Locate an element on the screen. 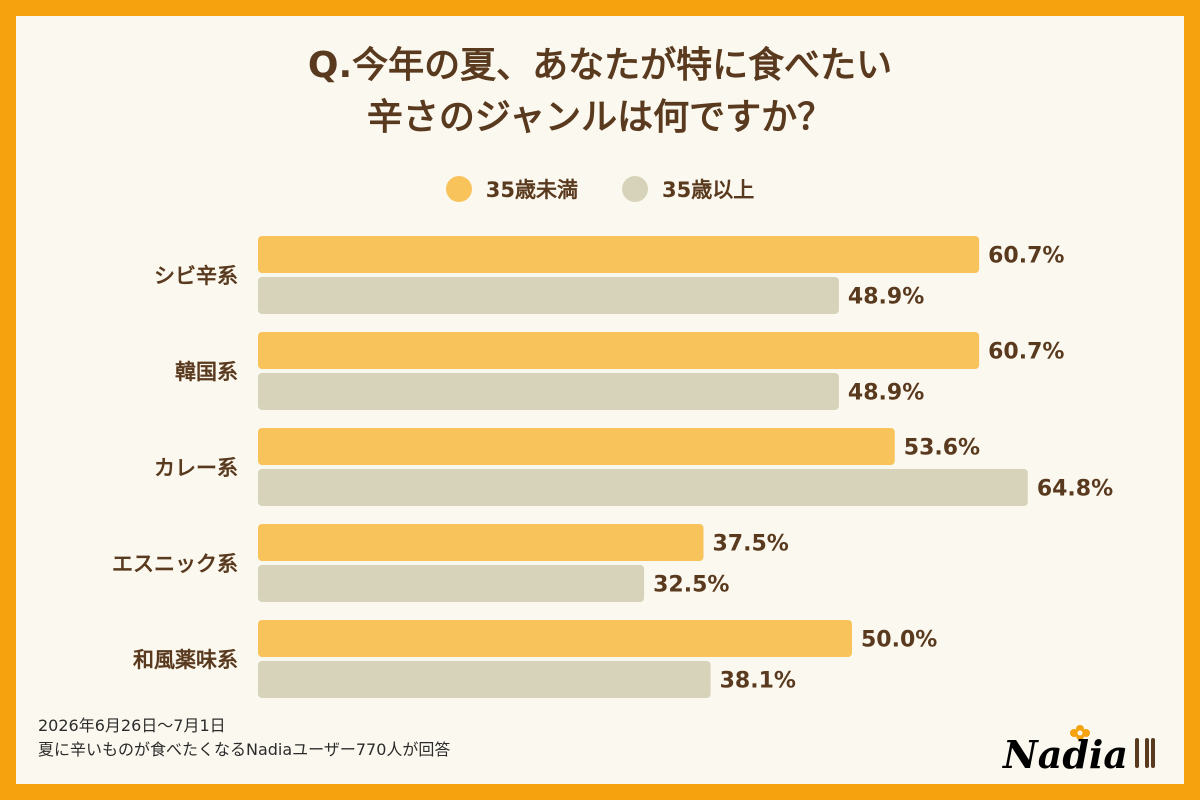  nadia-logo: Nadia is located at coordinates (1078, 749).